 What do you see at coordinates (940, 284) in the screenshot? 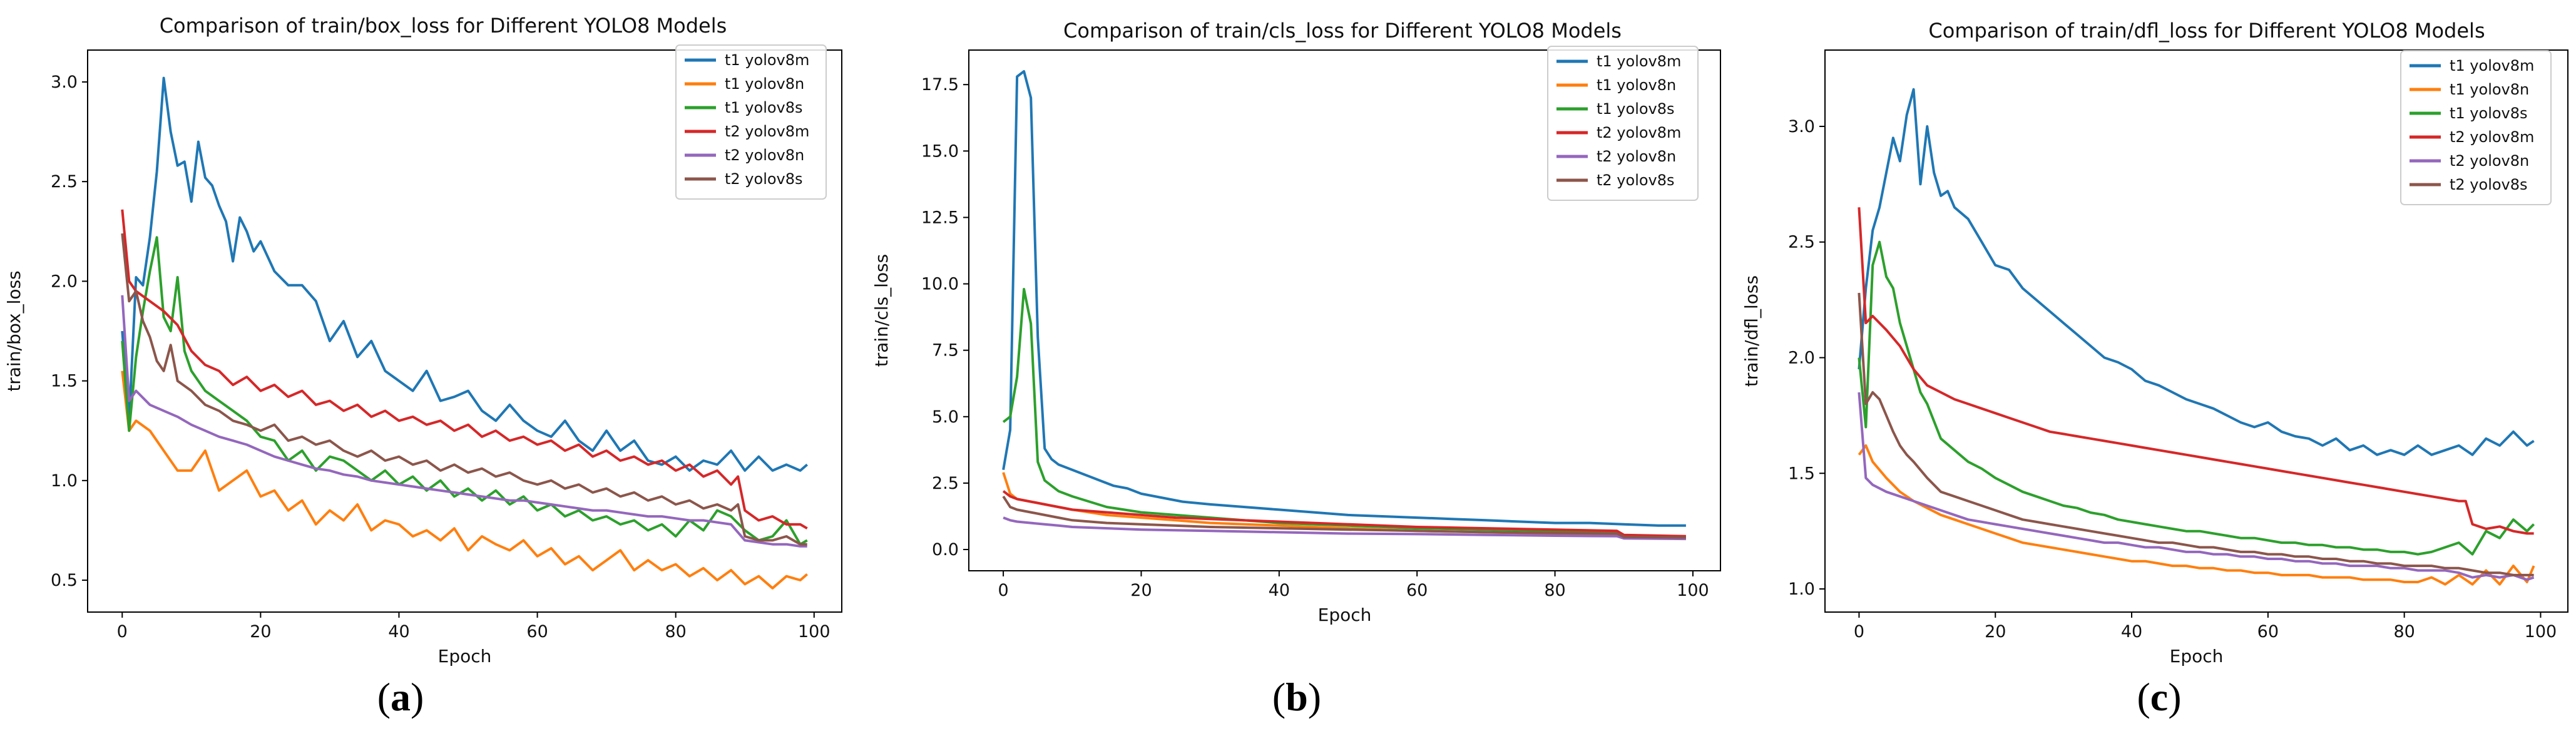
I see `y-tick-label: 10.0` at bounding box center [940, 284].